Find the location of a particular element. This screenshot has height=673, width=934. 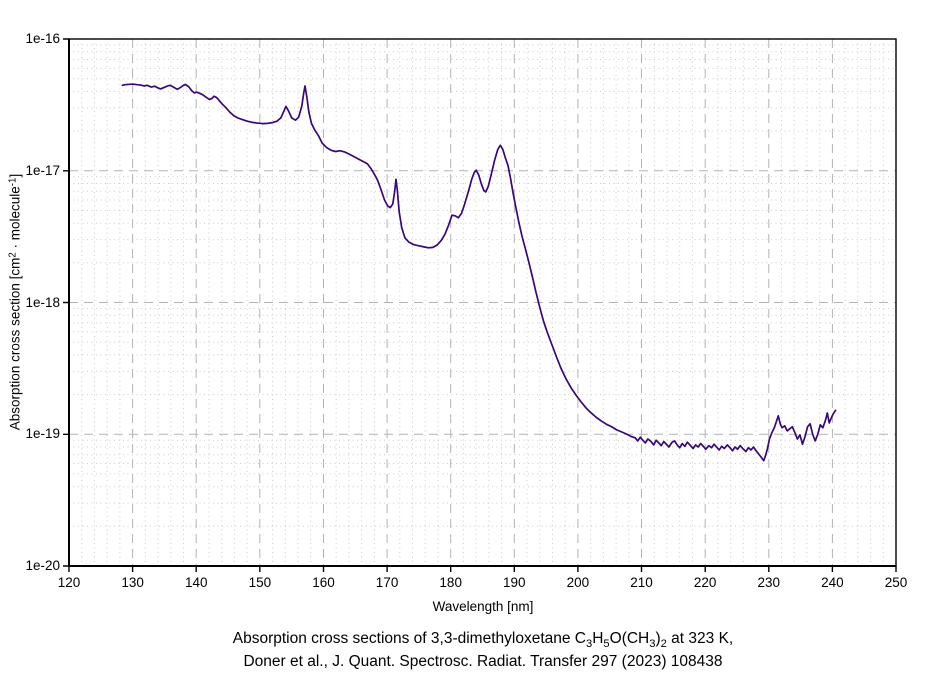

y-tick-label: 1e-20 is located at coordinates (42, 565).